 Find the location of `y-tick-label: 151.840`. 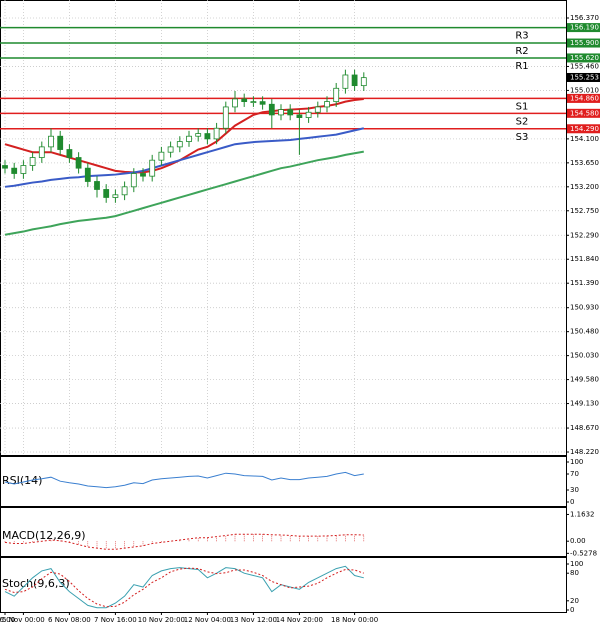

y-tick-label: 151.840 is located at coordinates (584, 259).